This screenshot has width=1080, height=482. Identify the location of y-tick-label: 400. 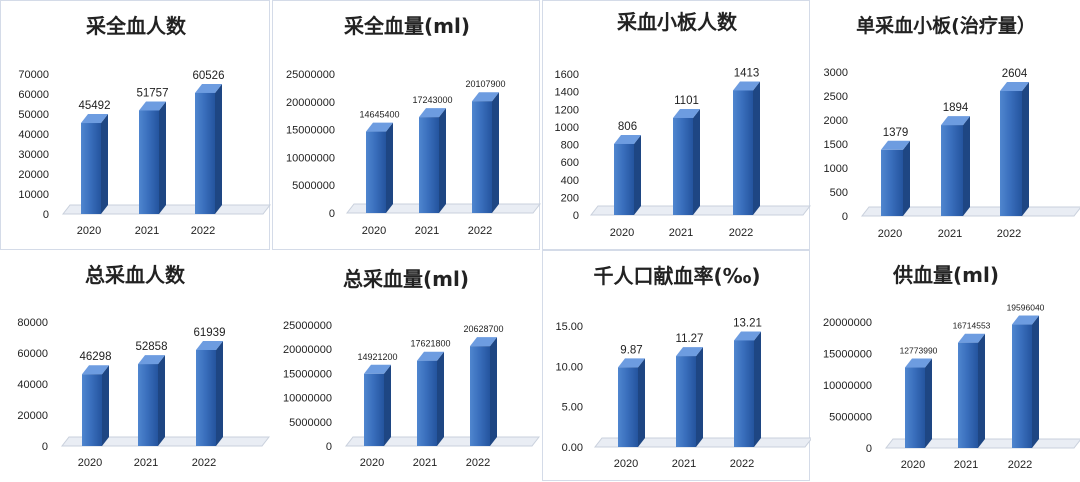
(570, 181).